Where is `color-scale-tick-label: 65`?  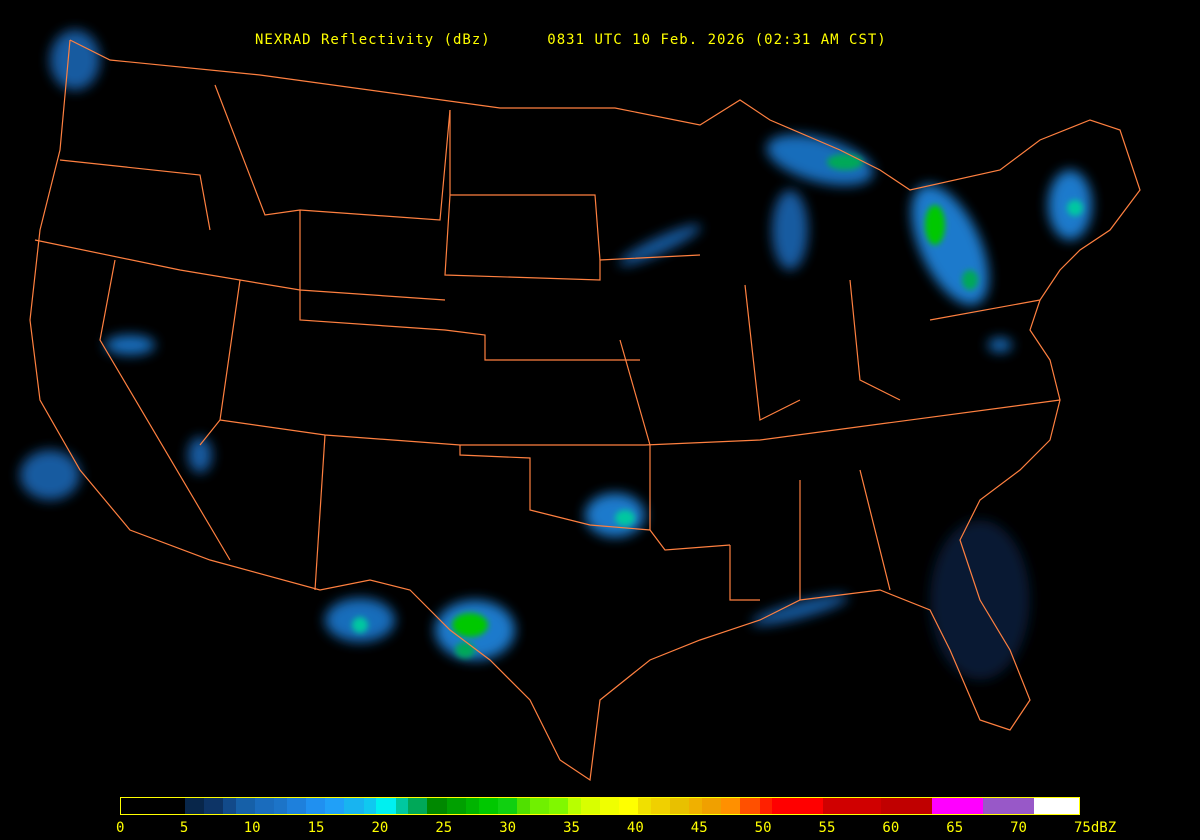
color-scale-tick-label: 65 is located at coordinates (955, 828).